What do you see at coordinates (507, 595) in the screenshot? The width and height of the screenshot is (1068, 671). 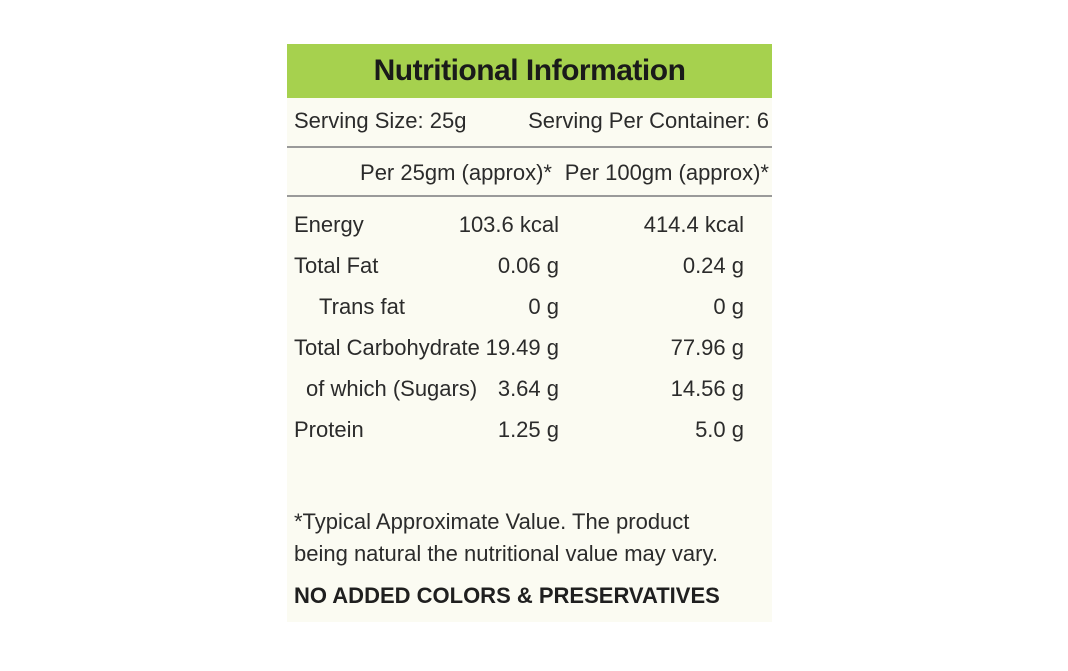 I see `no-additives-notice: NO ADDED COLORS & PRESERVATIVES` at bounding box center [507, 595].